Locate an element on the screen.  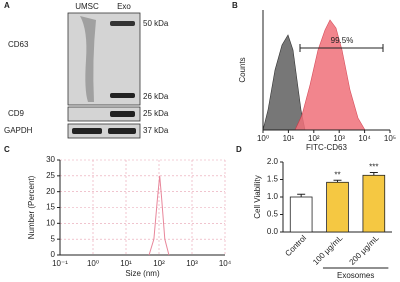
x-tick-label: 10⁵ is located at coordinates (390, 138).